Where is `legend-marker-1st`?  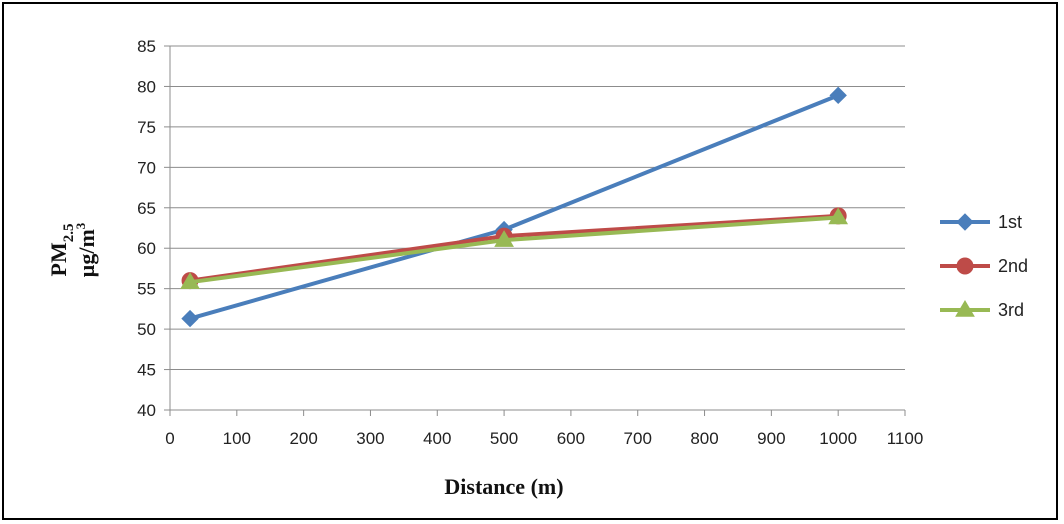
legend-marker-1st is located at coordinates (965, 222).